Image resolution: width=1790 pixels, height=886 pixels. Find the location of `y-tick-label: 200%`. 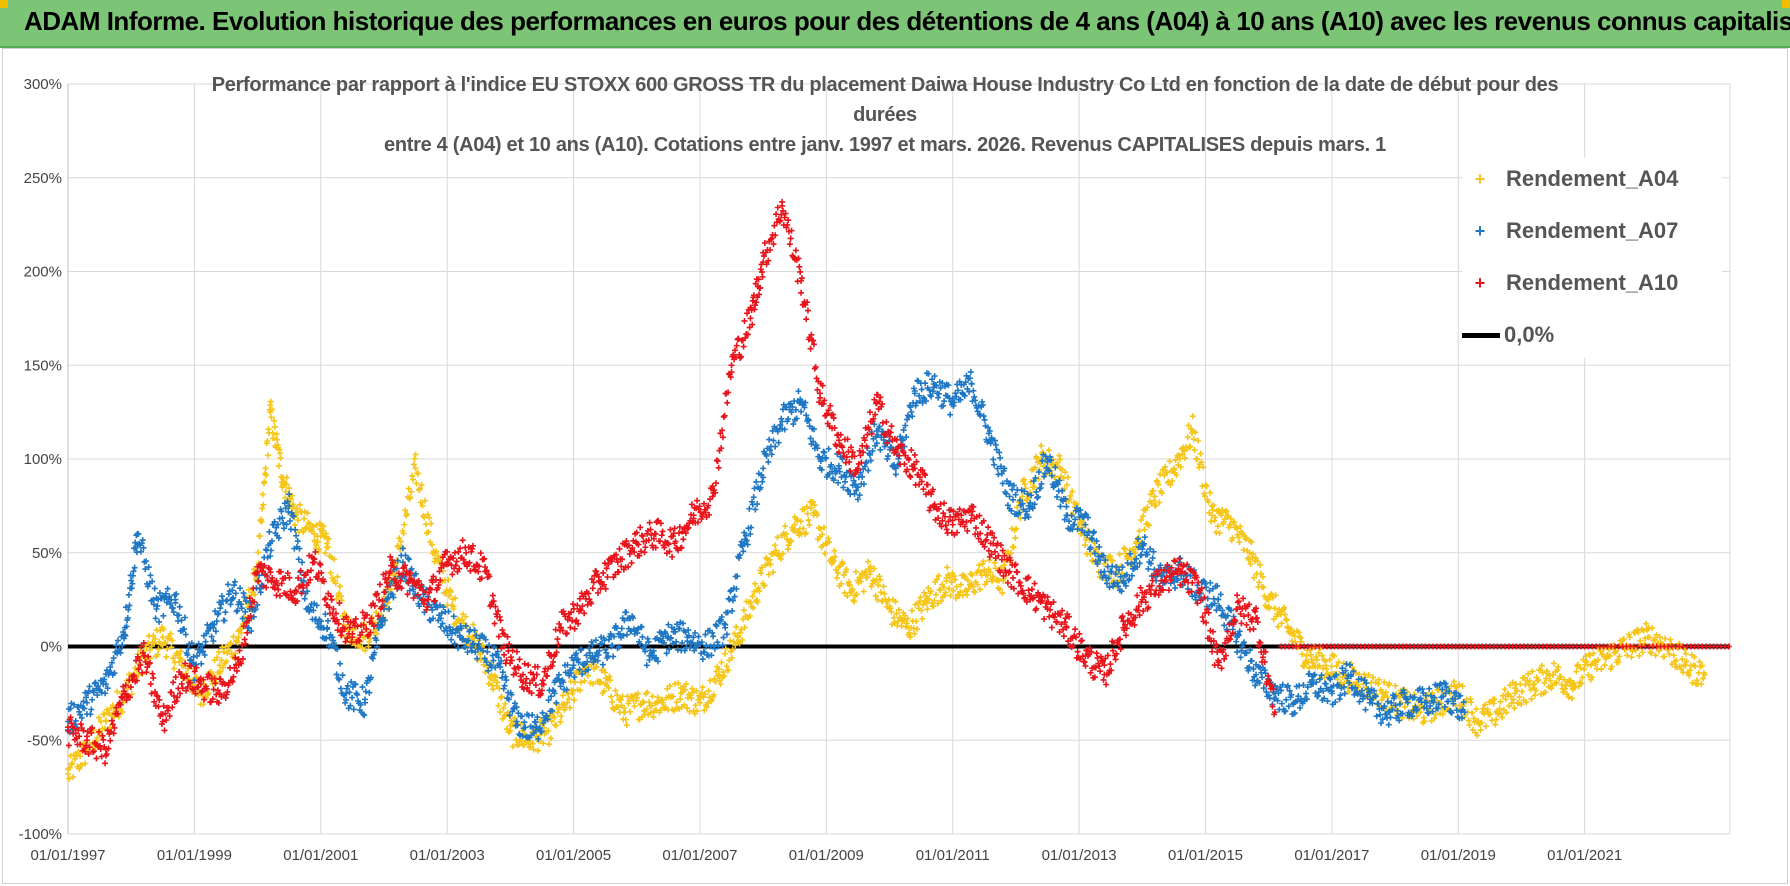

y-tick-label: 200% is located at coordinates (43, 272).